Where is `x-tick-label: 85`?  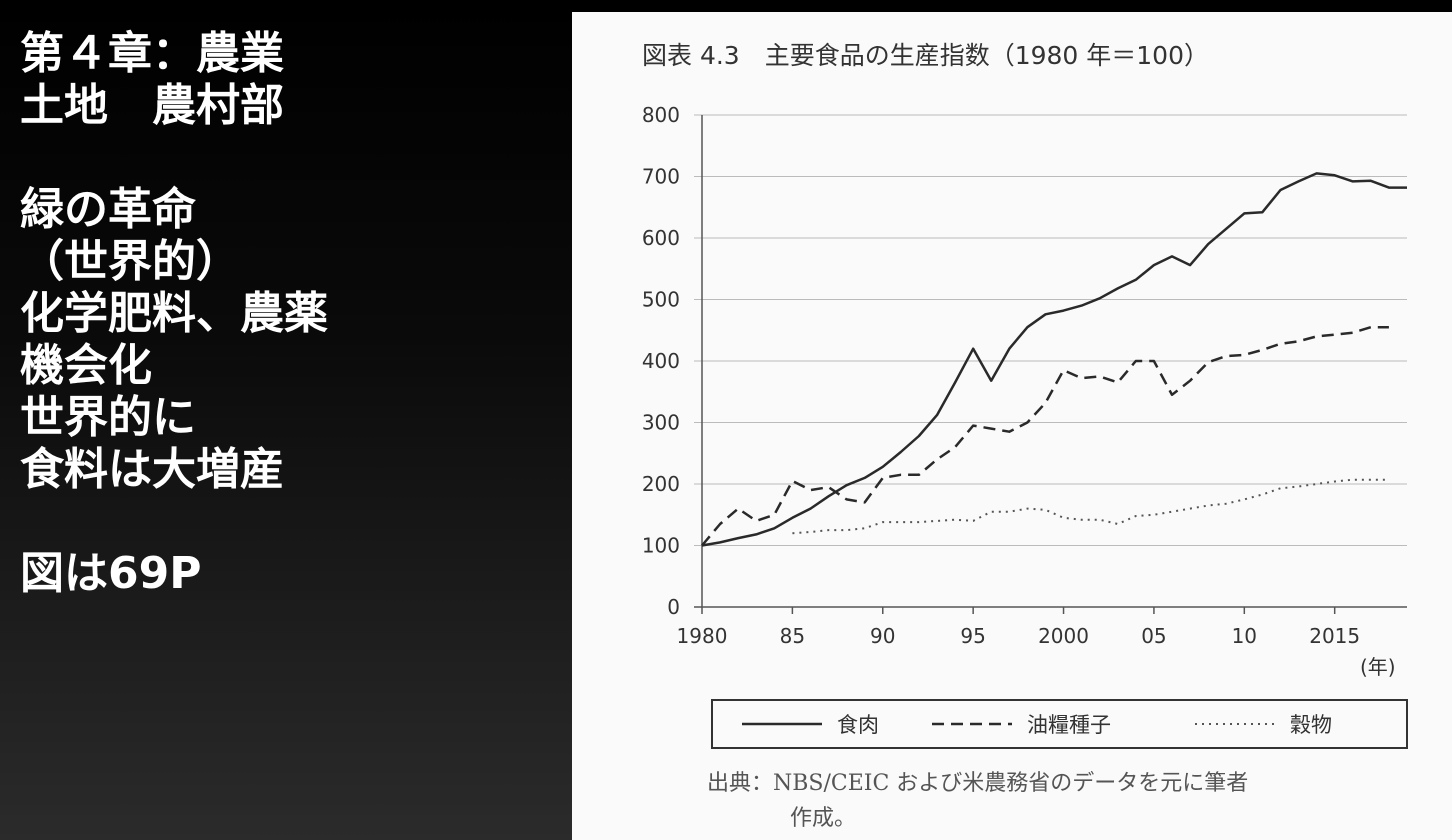 x-tick-label: 85 is located at coordinates (792, 636).